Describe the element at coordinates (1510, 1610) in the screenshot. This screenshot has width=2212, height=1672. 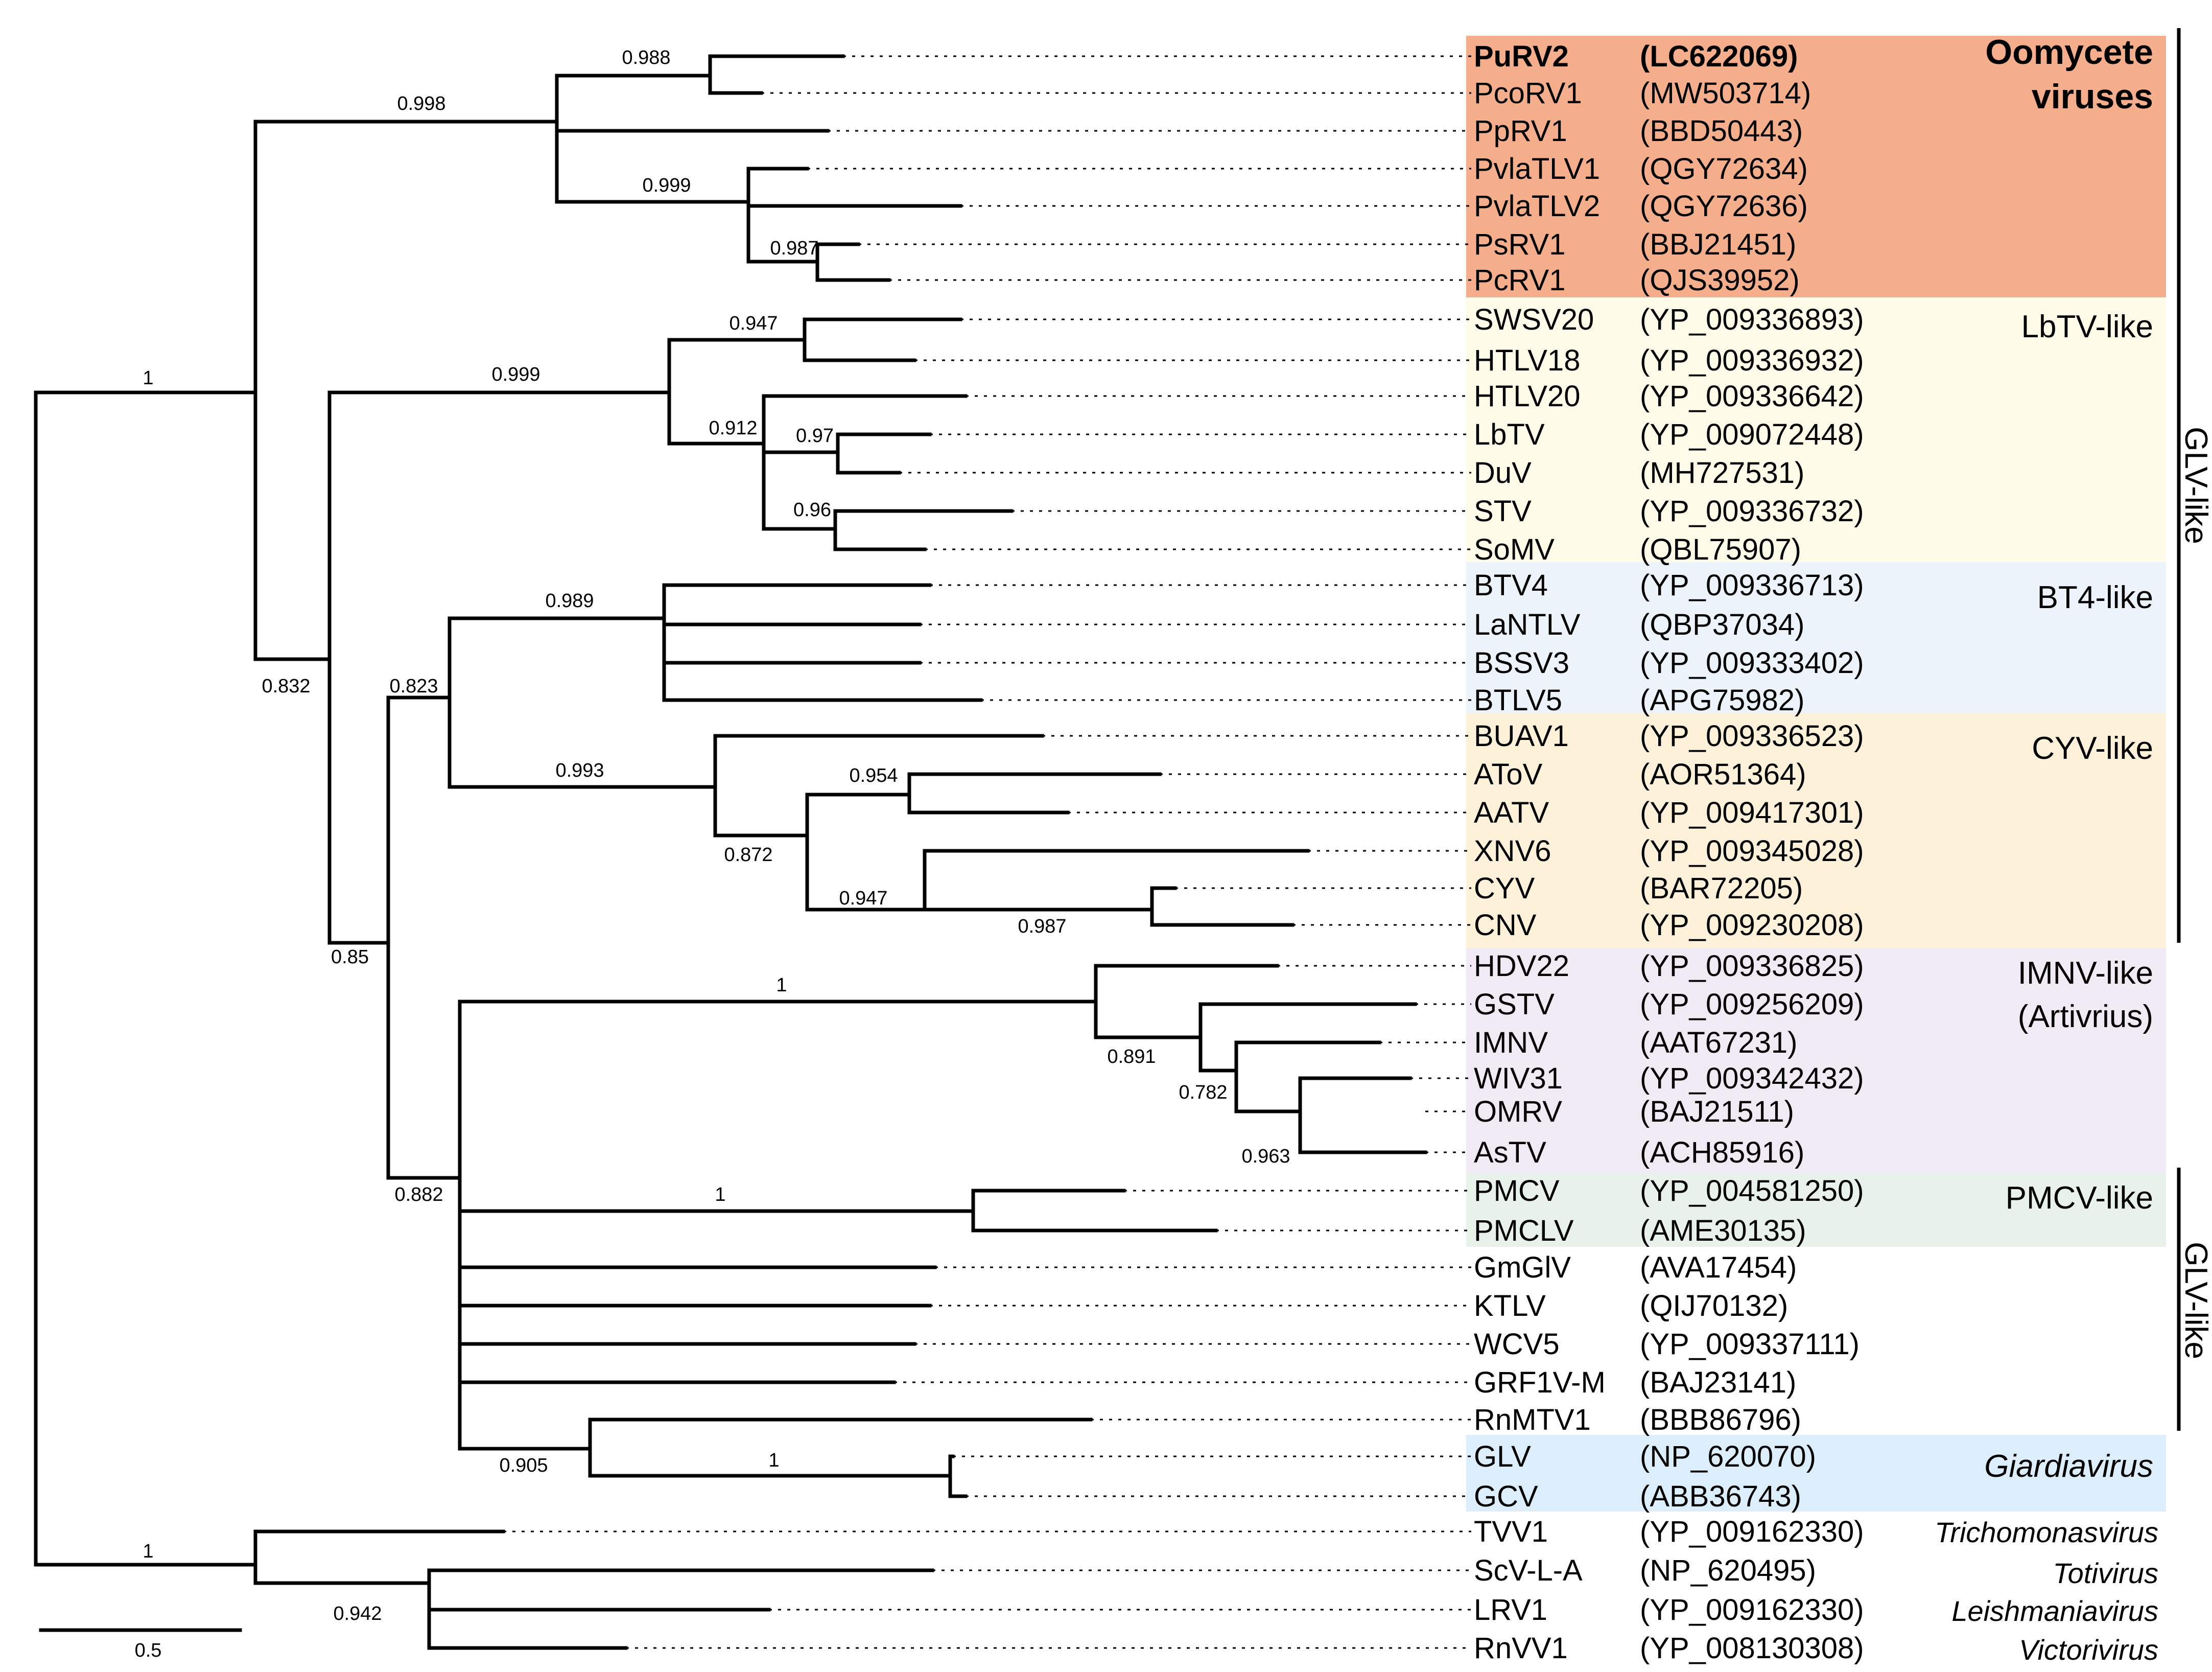
I see `leaf-name: LRV1` at that location.